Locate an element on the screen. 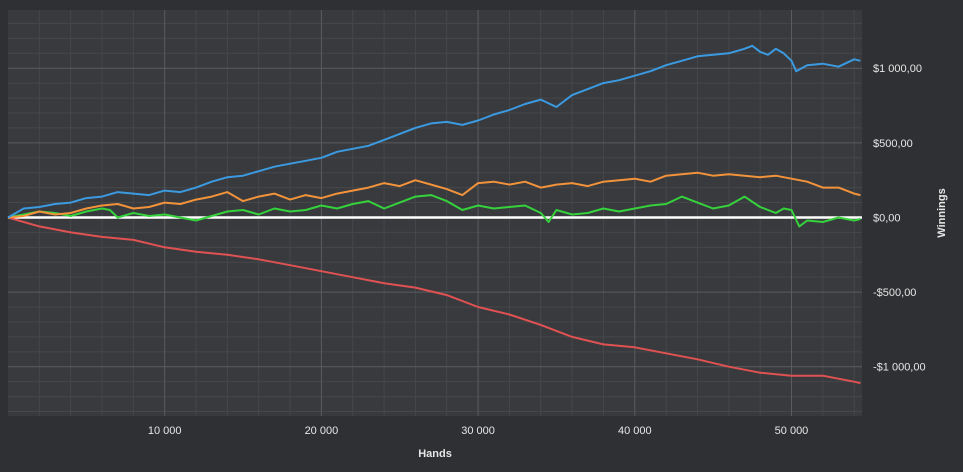 The width and height of the screenshot is (963, 472). x-axis-label: Hands is located at coordinates (435, 454).